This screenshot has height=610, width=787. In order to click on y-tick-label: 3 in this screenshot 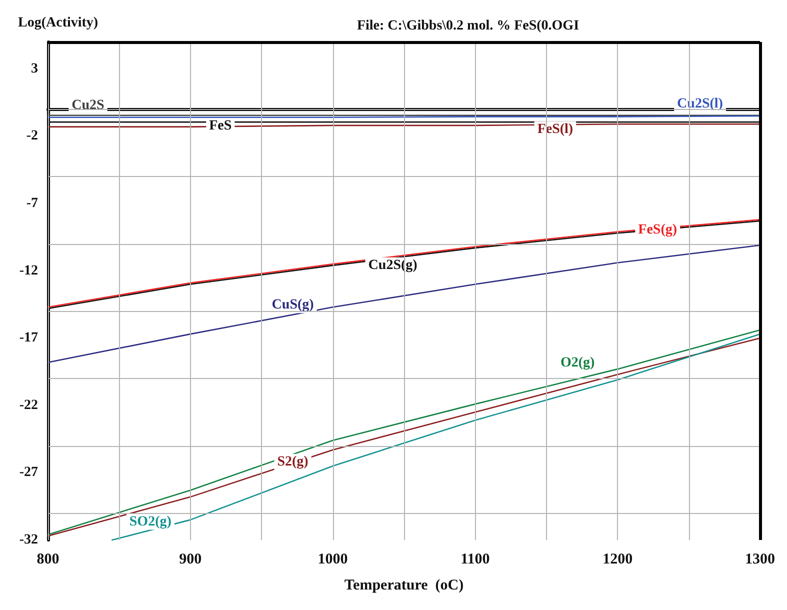, I will do `click(34, 68)`.